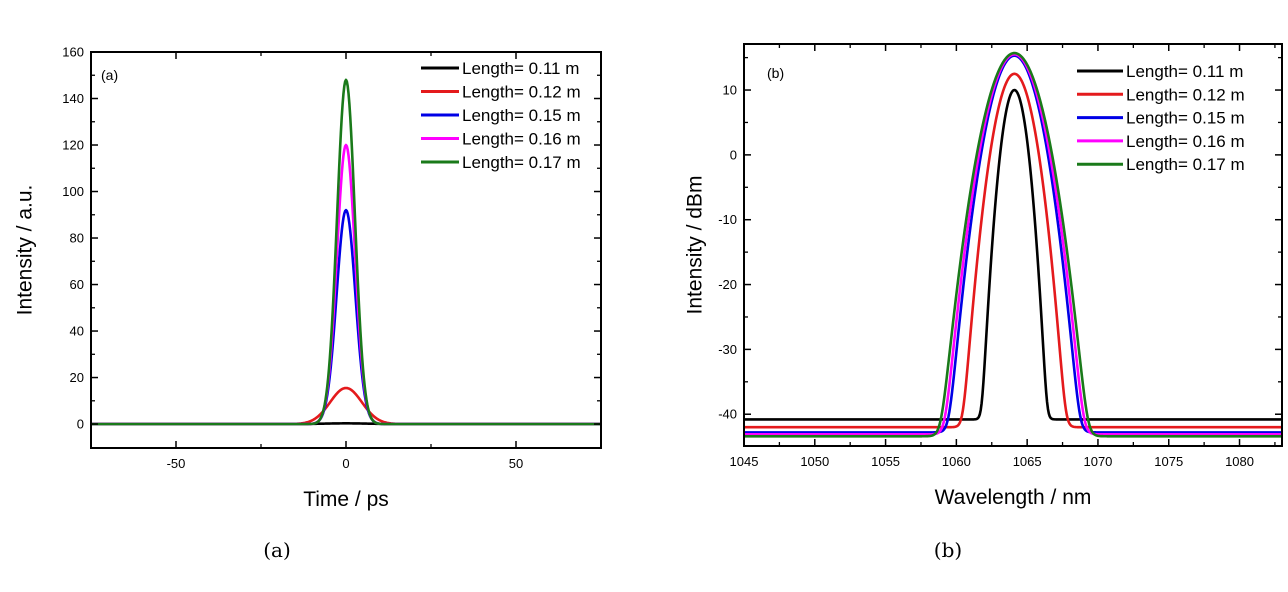  Describe the element at coordinates (521, 162) in the screenshot. I see `chart-a-legend-label-4: Length= 0.17 m` at that location.